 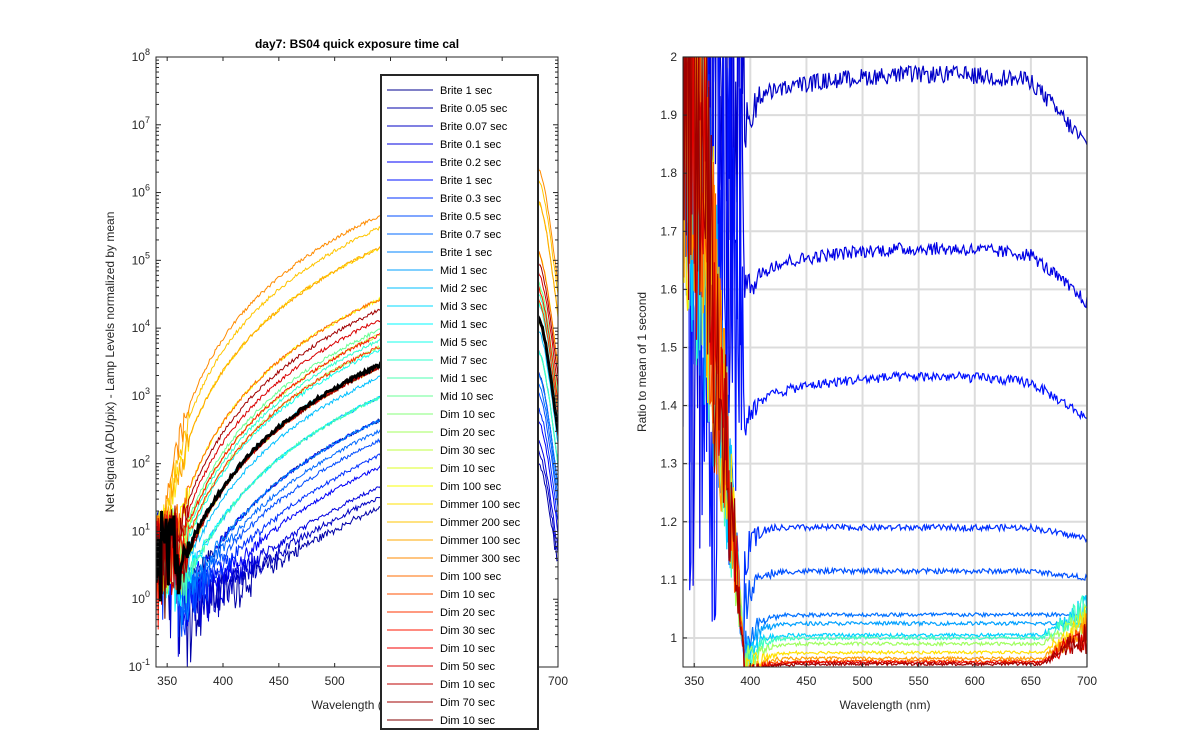 What do you see at coordinates (919, 681) in the screenshot?
I see `right-x-tick-label: 550` at bounding box center [919, 681].